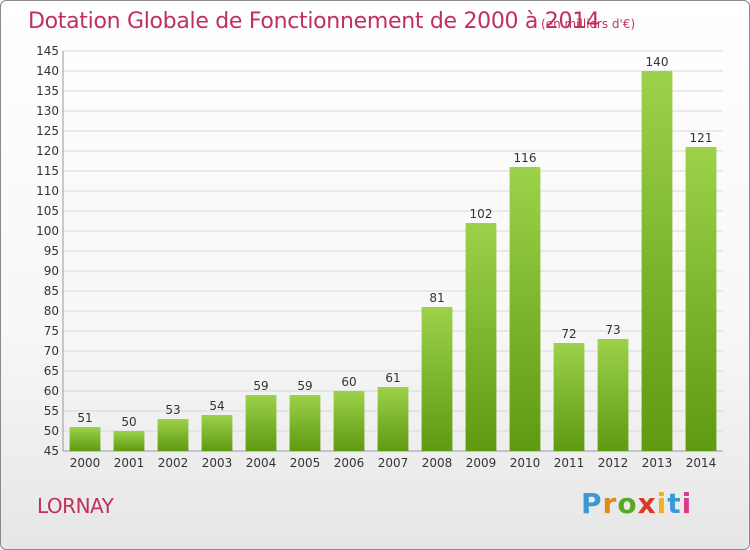 Image resolution: width=750 pixels, height=550 pixels. I want to click on chart-subtitle: (en milliers d'€), so click(588, 24).